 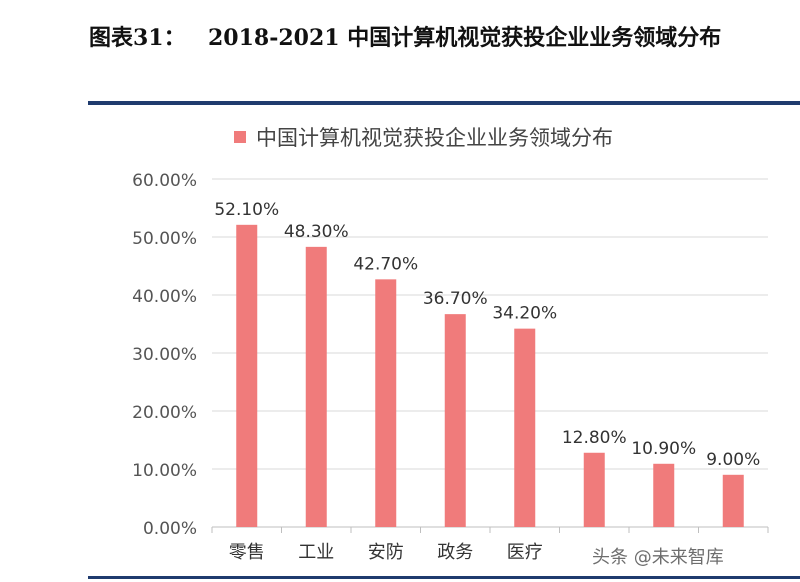 I want to click on x-tick-label: 零售, so click(x=247, y=552).